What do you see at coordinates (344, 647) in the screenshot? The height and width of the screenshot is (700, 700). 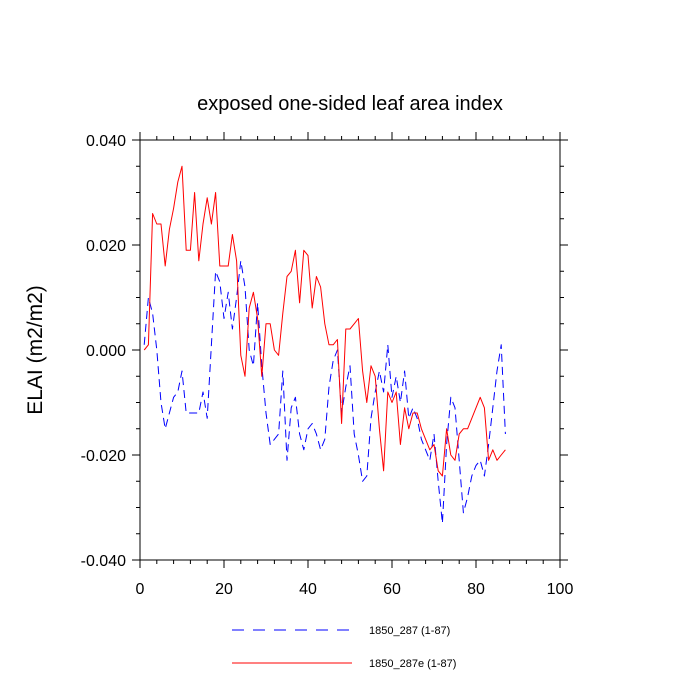 I see `legend: 1850_287 (1-87) 1850_287e (1-87)` at bounding box center [344, 647].